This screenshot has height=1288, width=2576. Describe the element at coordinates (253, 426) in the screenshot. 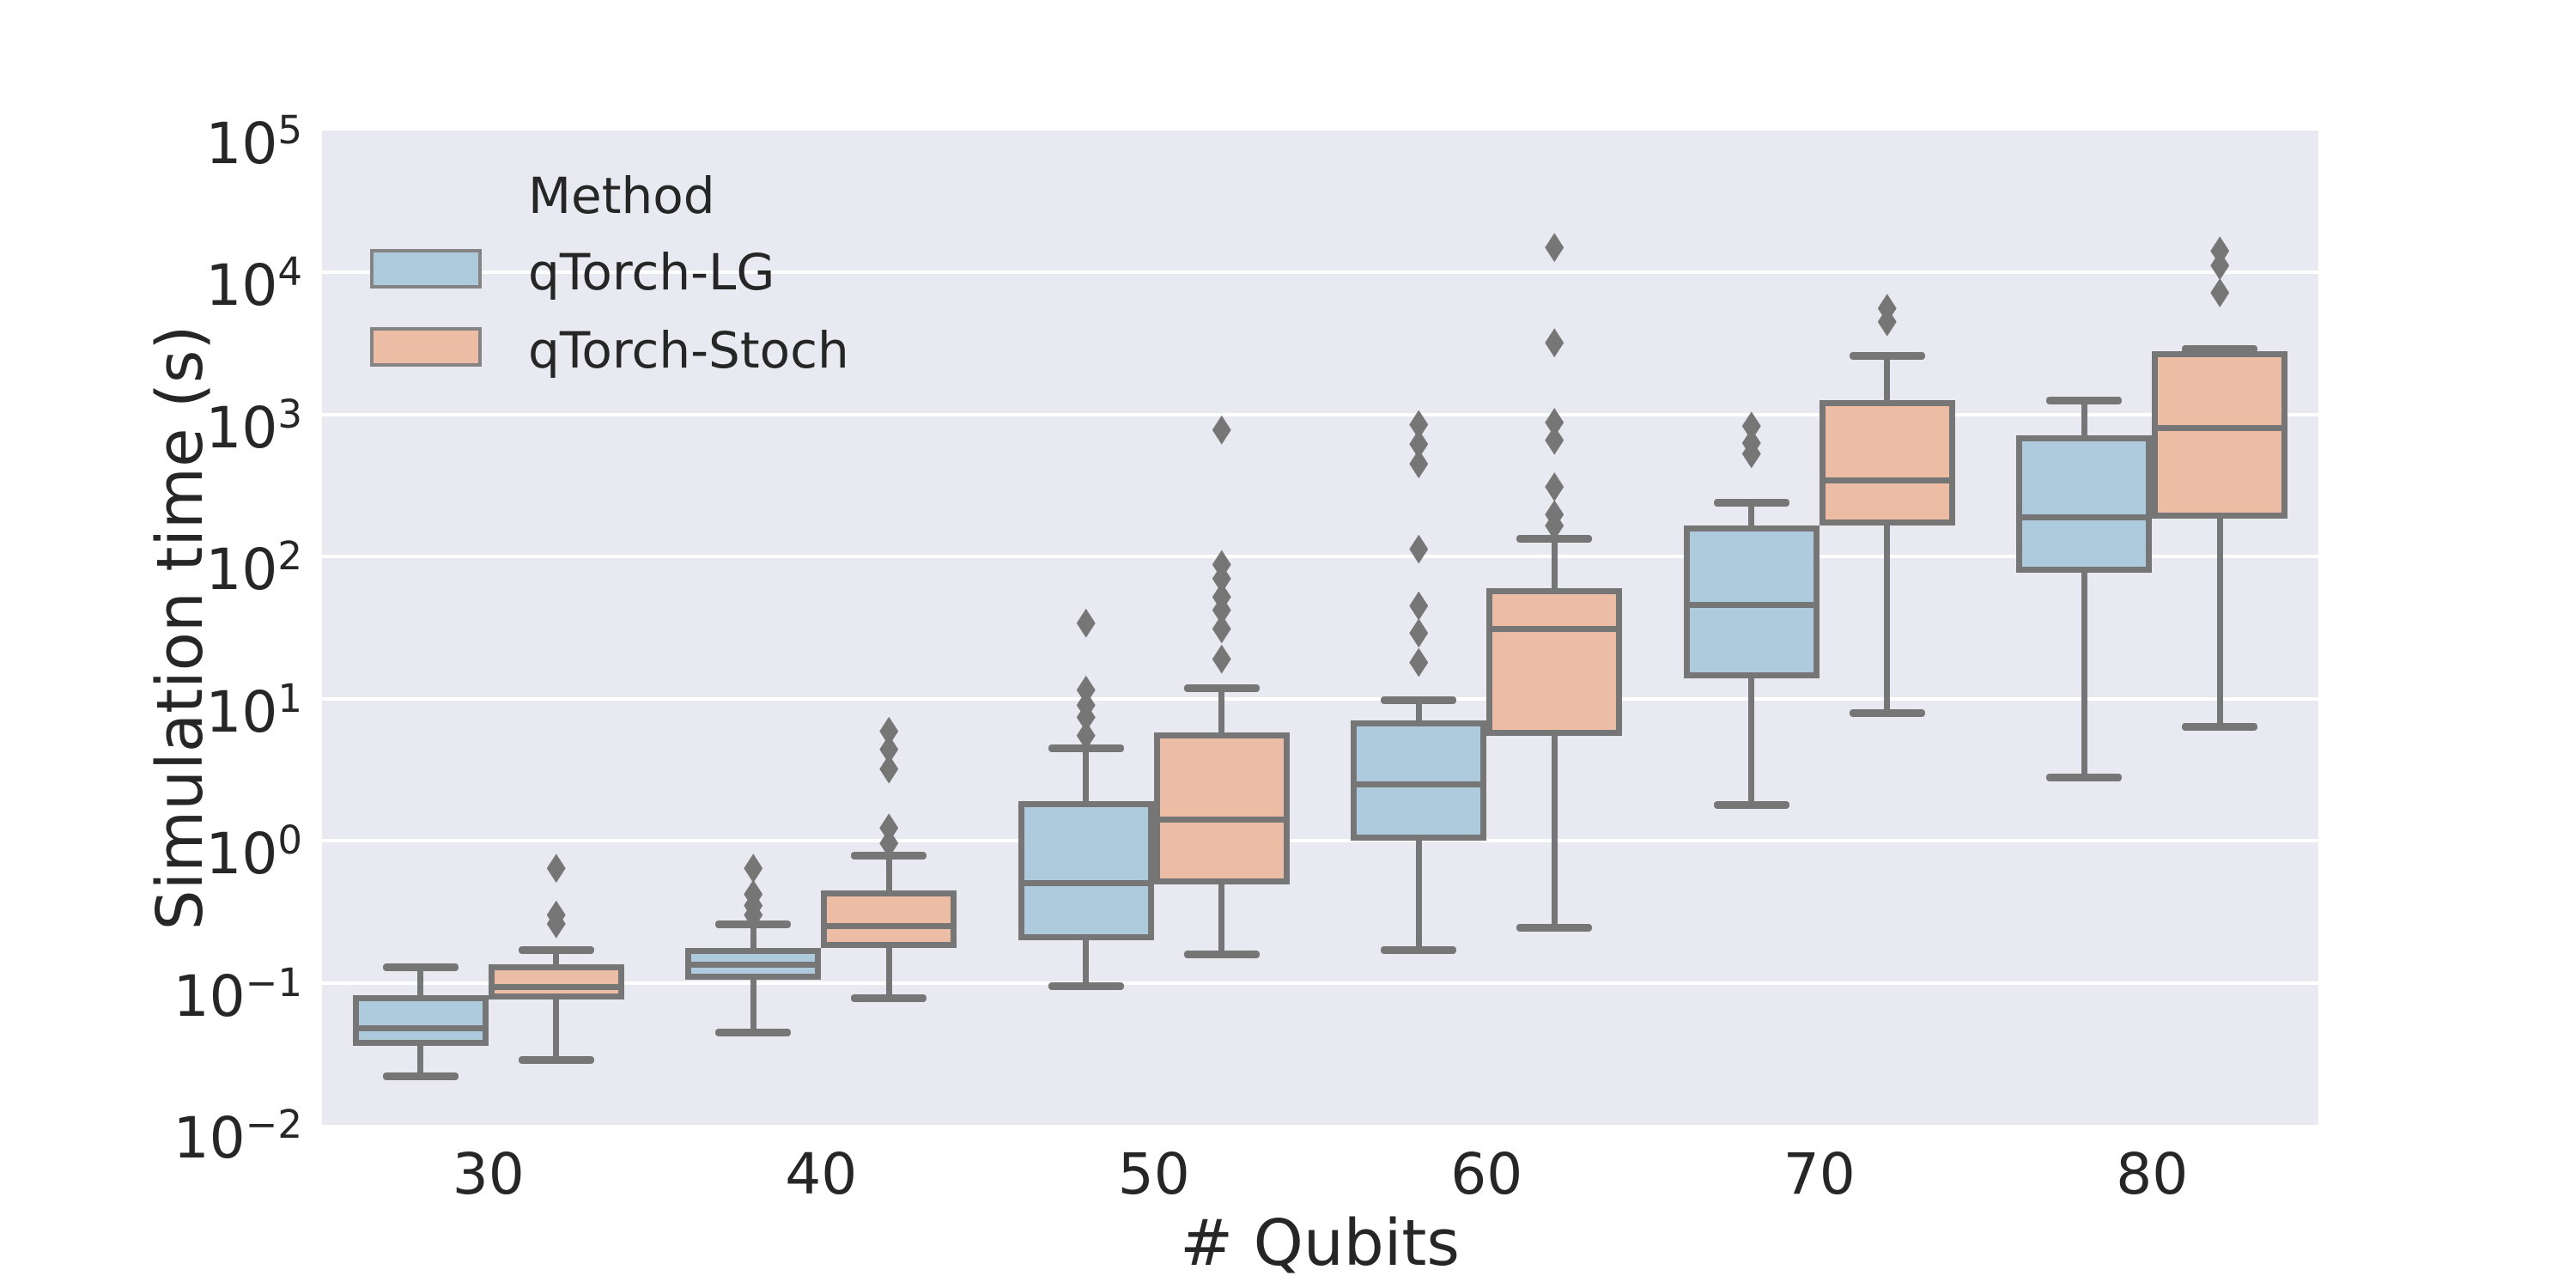

I see `y-tick-label: 10³` at that location.